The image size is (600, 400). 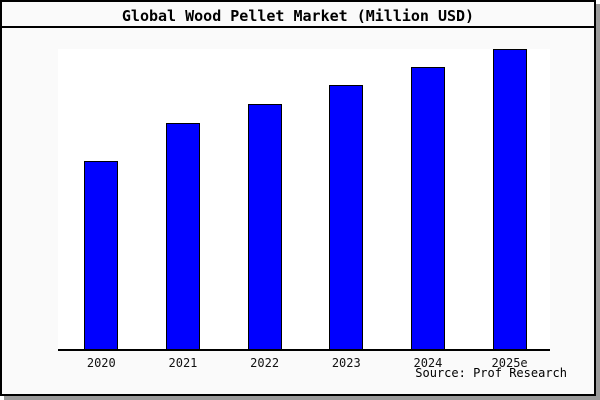 What do you see at coordinates (427, 208) in the screenshot?
I see `bar-2024` at bounding box center [427, 208].